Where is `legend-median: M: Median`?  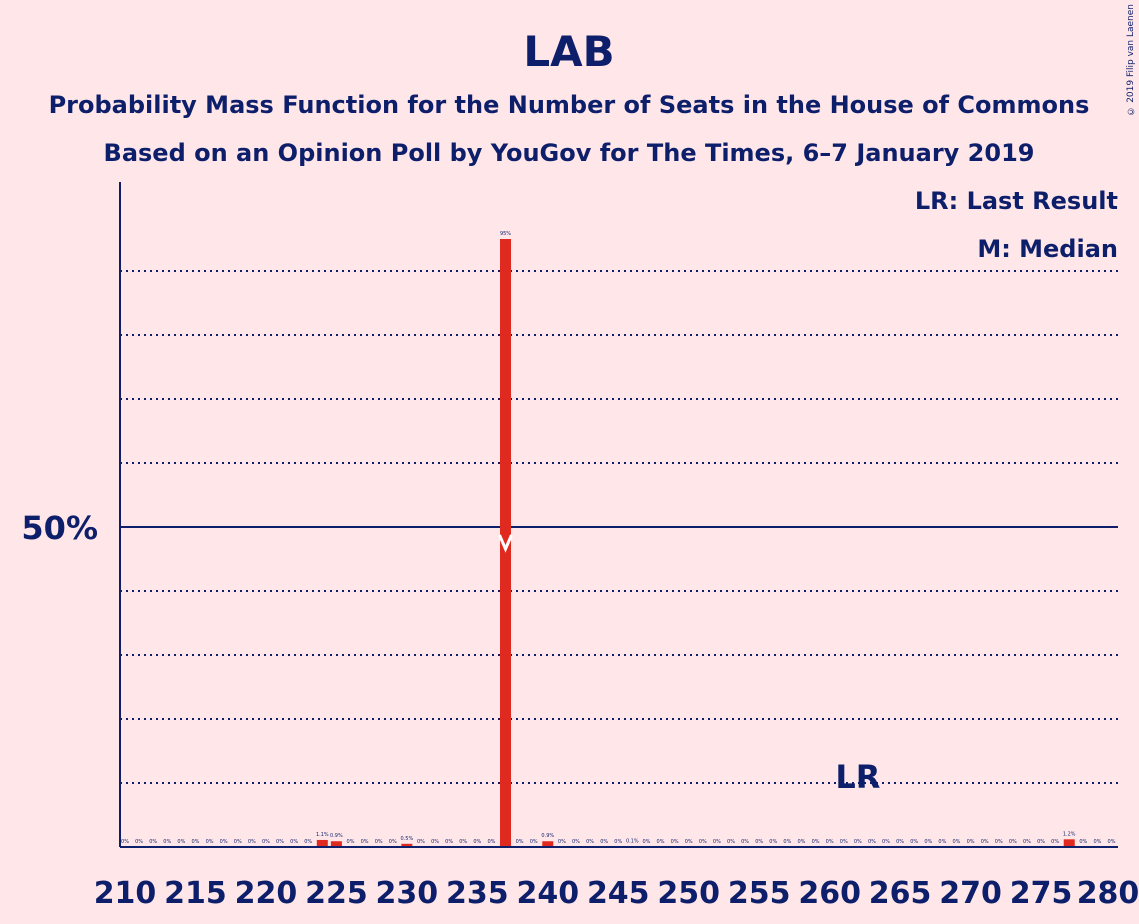 legend-median: M: Median is located at coordinates (1047, 249).